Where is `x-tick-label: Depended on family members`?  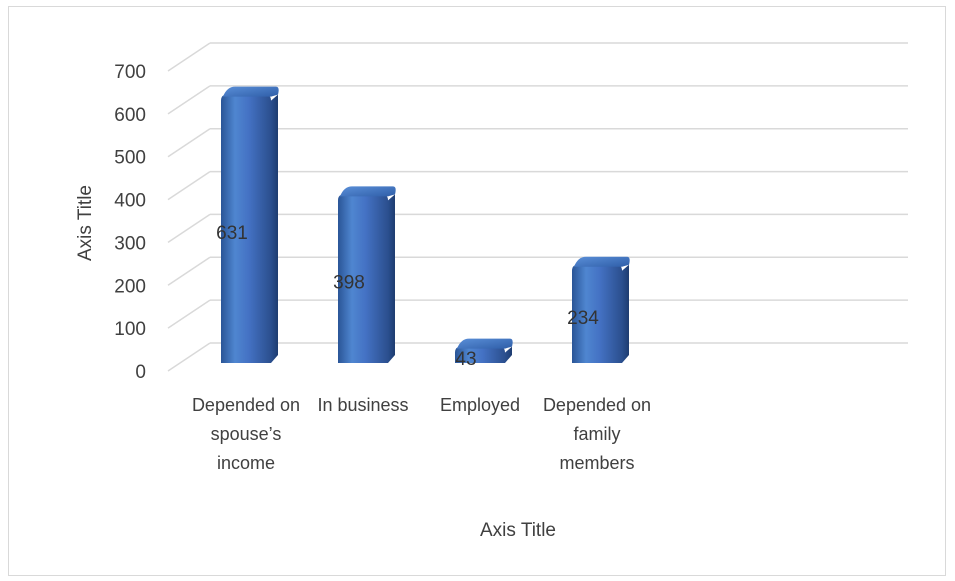
x-tick-label: Depended on family members is located at coordinates (597, 434).